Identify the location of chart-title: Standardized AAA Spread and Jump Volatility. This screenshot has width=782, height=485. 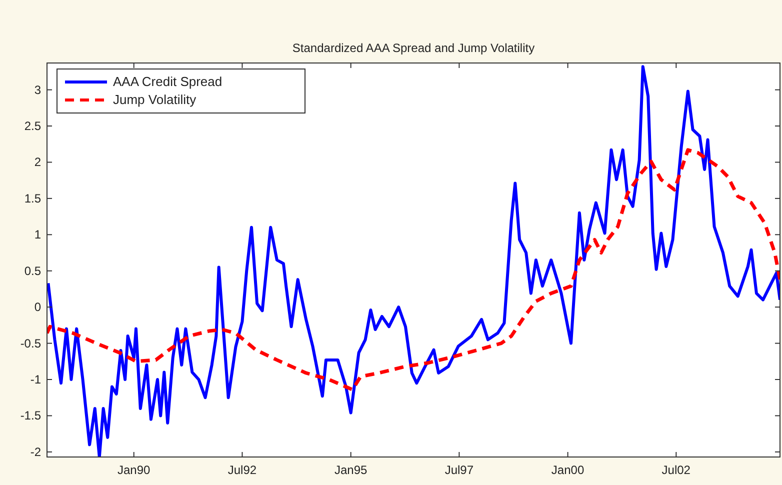
(413, 48).